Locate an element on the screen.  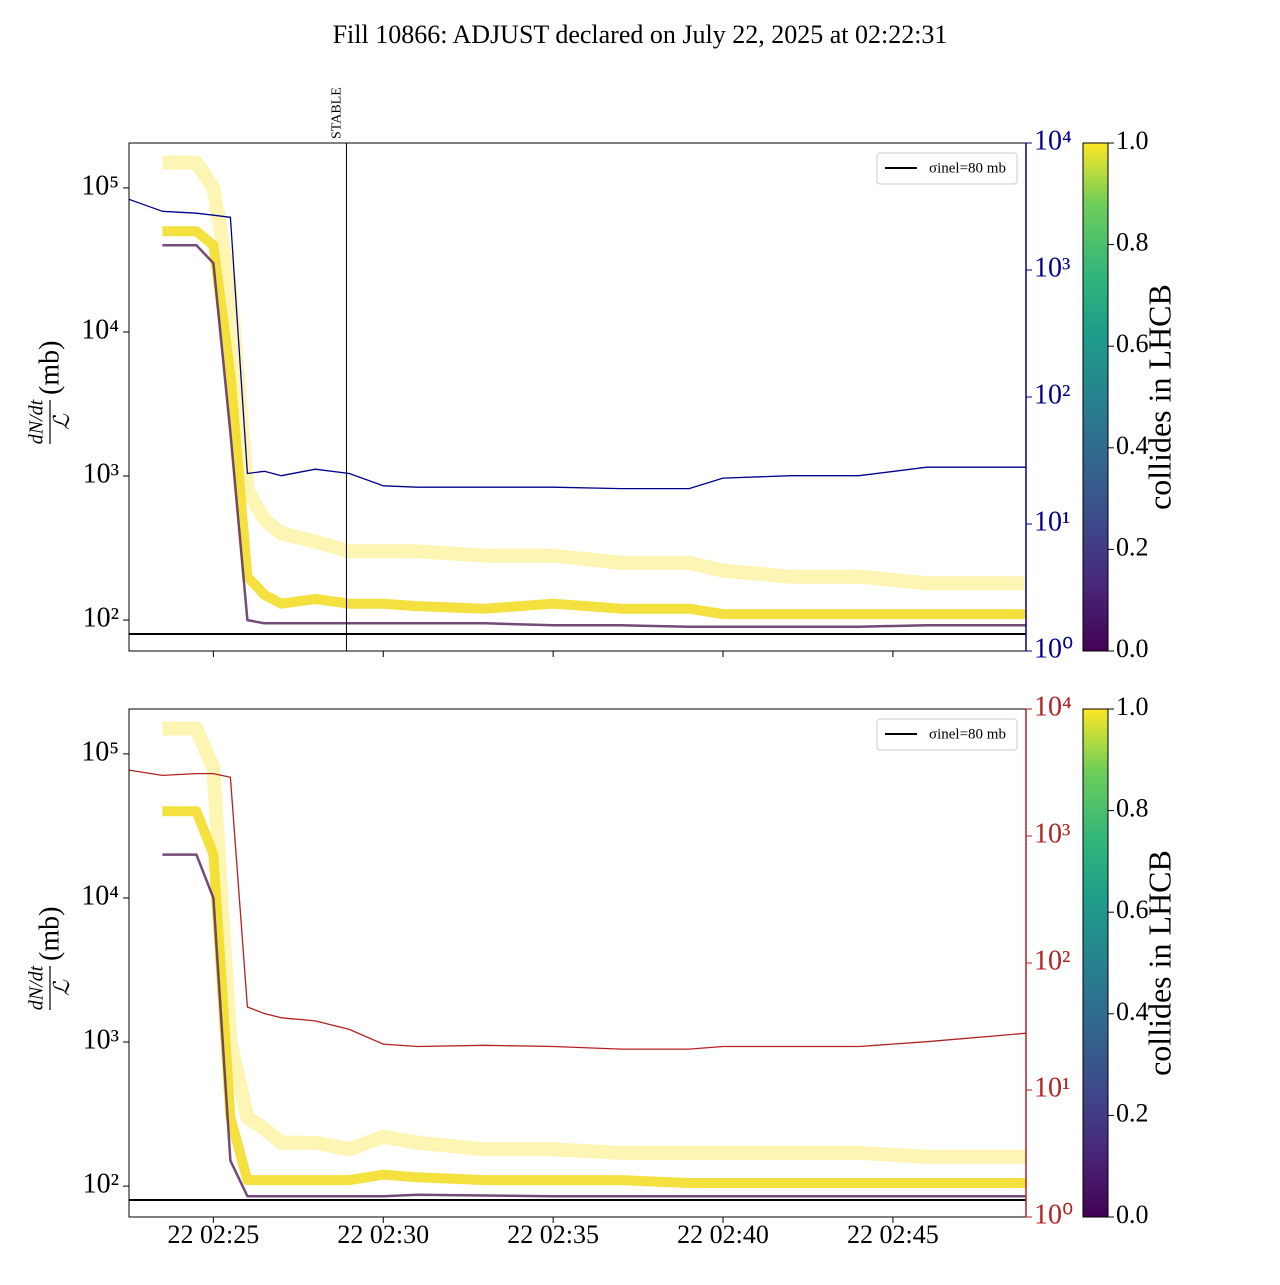
x-tick-label: 22 02:40 is located at coordinates (723, 1234).